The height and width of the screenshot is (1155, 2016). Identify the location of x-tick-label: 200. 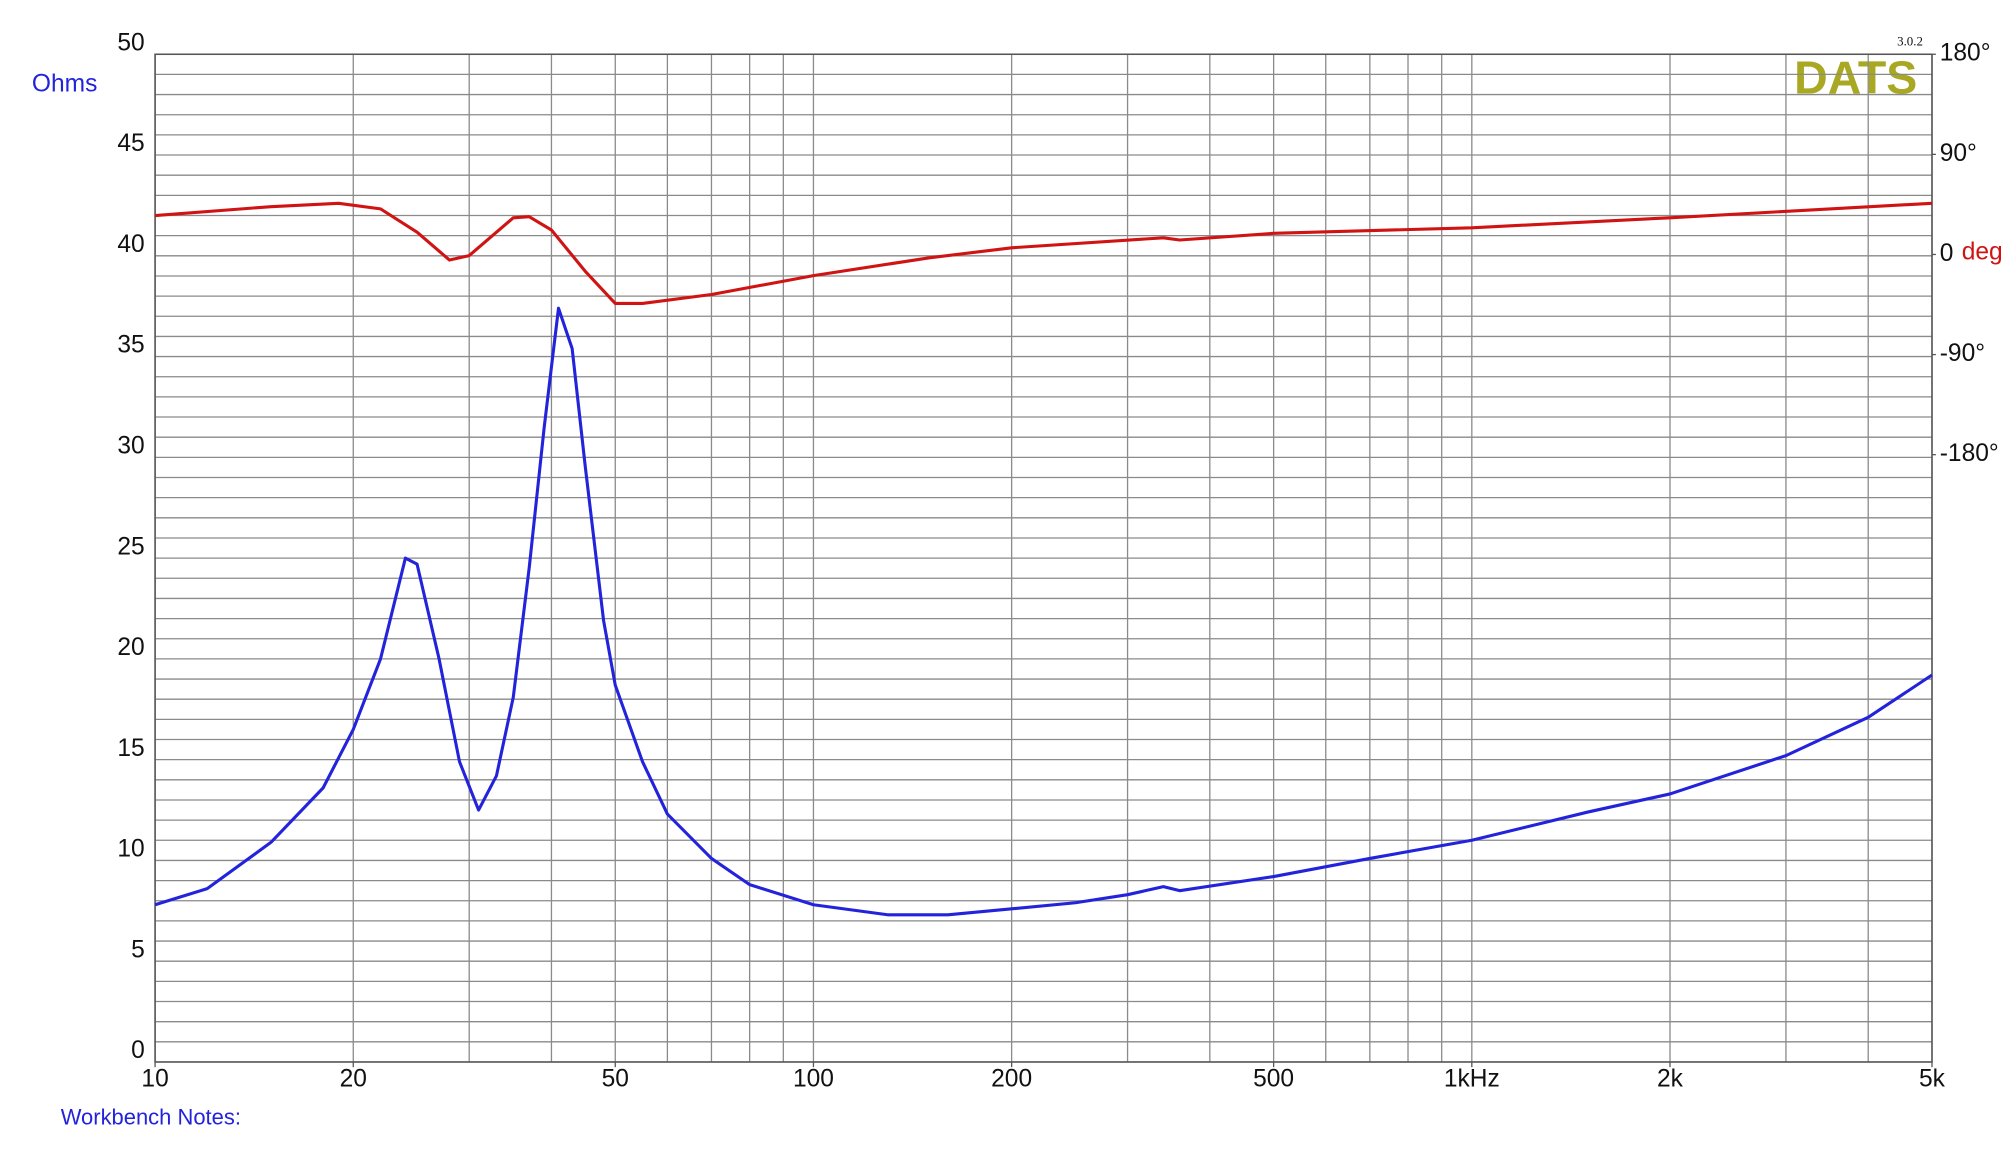
(1011, 1079).